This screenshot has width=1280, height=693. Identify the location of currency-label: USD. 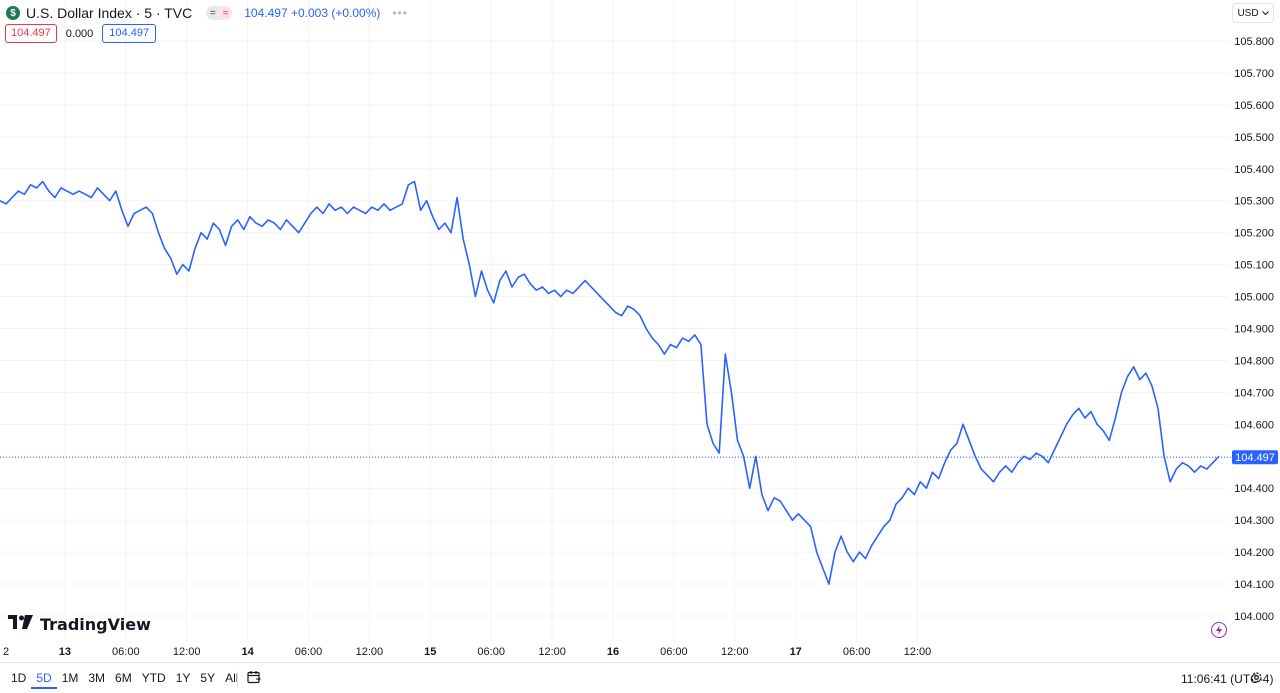
(1248, 13).